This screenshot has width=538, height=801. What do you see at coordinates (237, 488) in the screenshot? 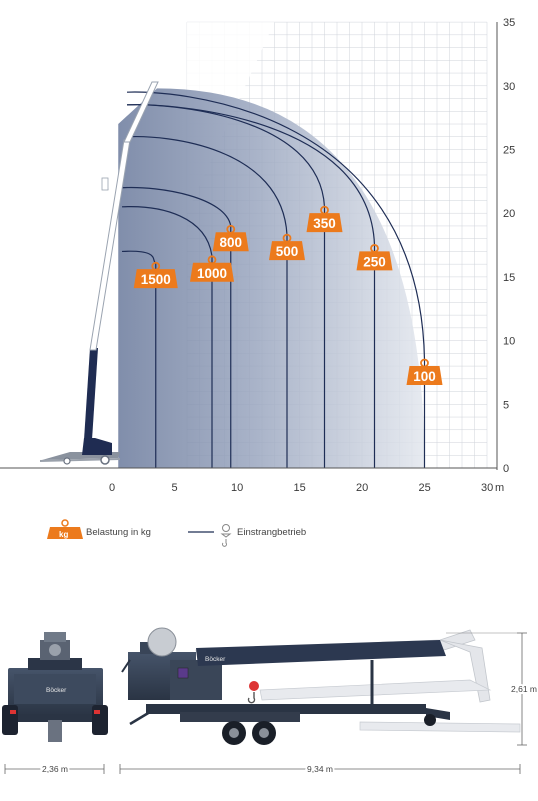
I see `x-tick-label: 10` at bounding box center [237, 488].